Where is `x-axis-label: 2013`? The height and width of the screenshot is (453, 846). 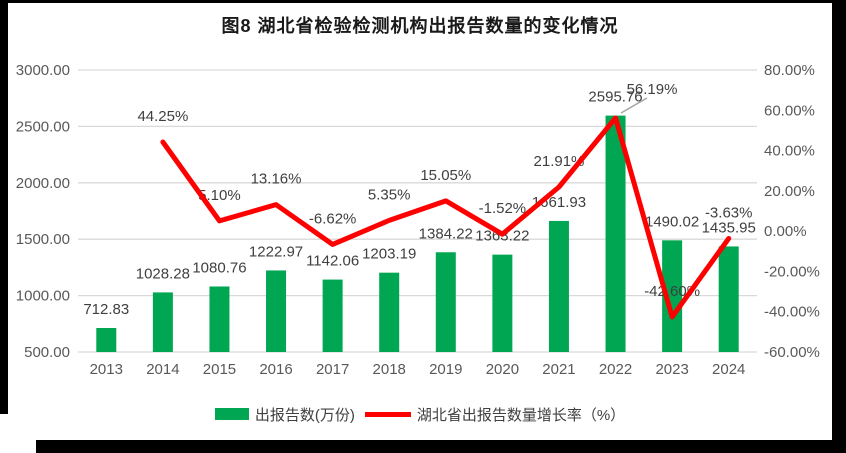 x-axis-label: 2013 is located at coordinates (106, 369).